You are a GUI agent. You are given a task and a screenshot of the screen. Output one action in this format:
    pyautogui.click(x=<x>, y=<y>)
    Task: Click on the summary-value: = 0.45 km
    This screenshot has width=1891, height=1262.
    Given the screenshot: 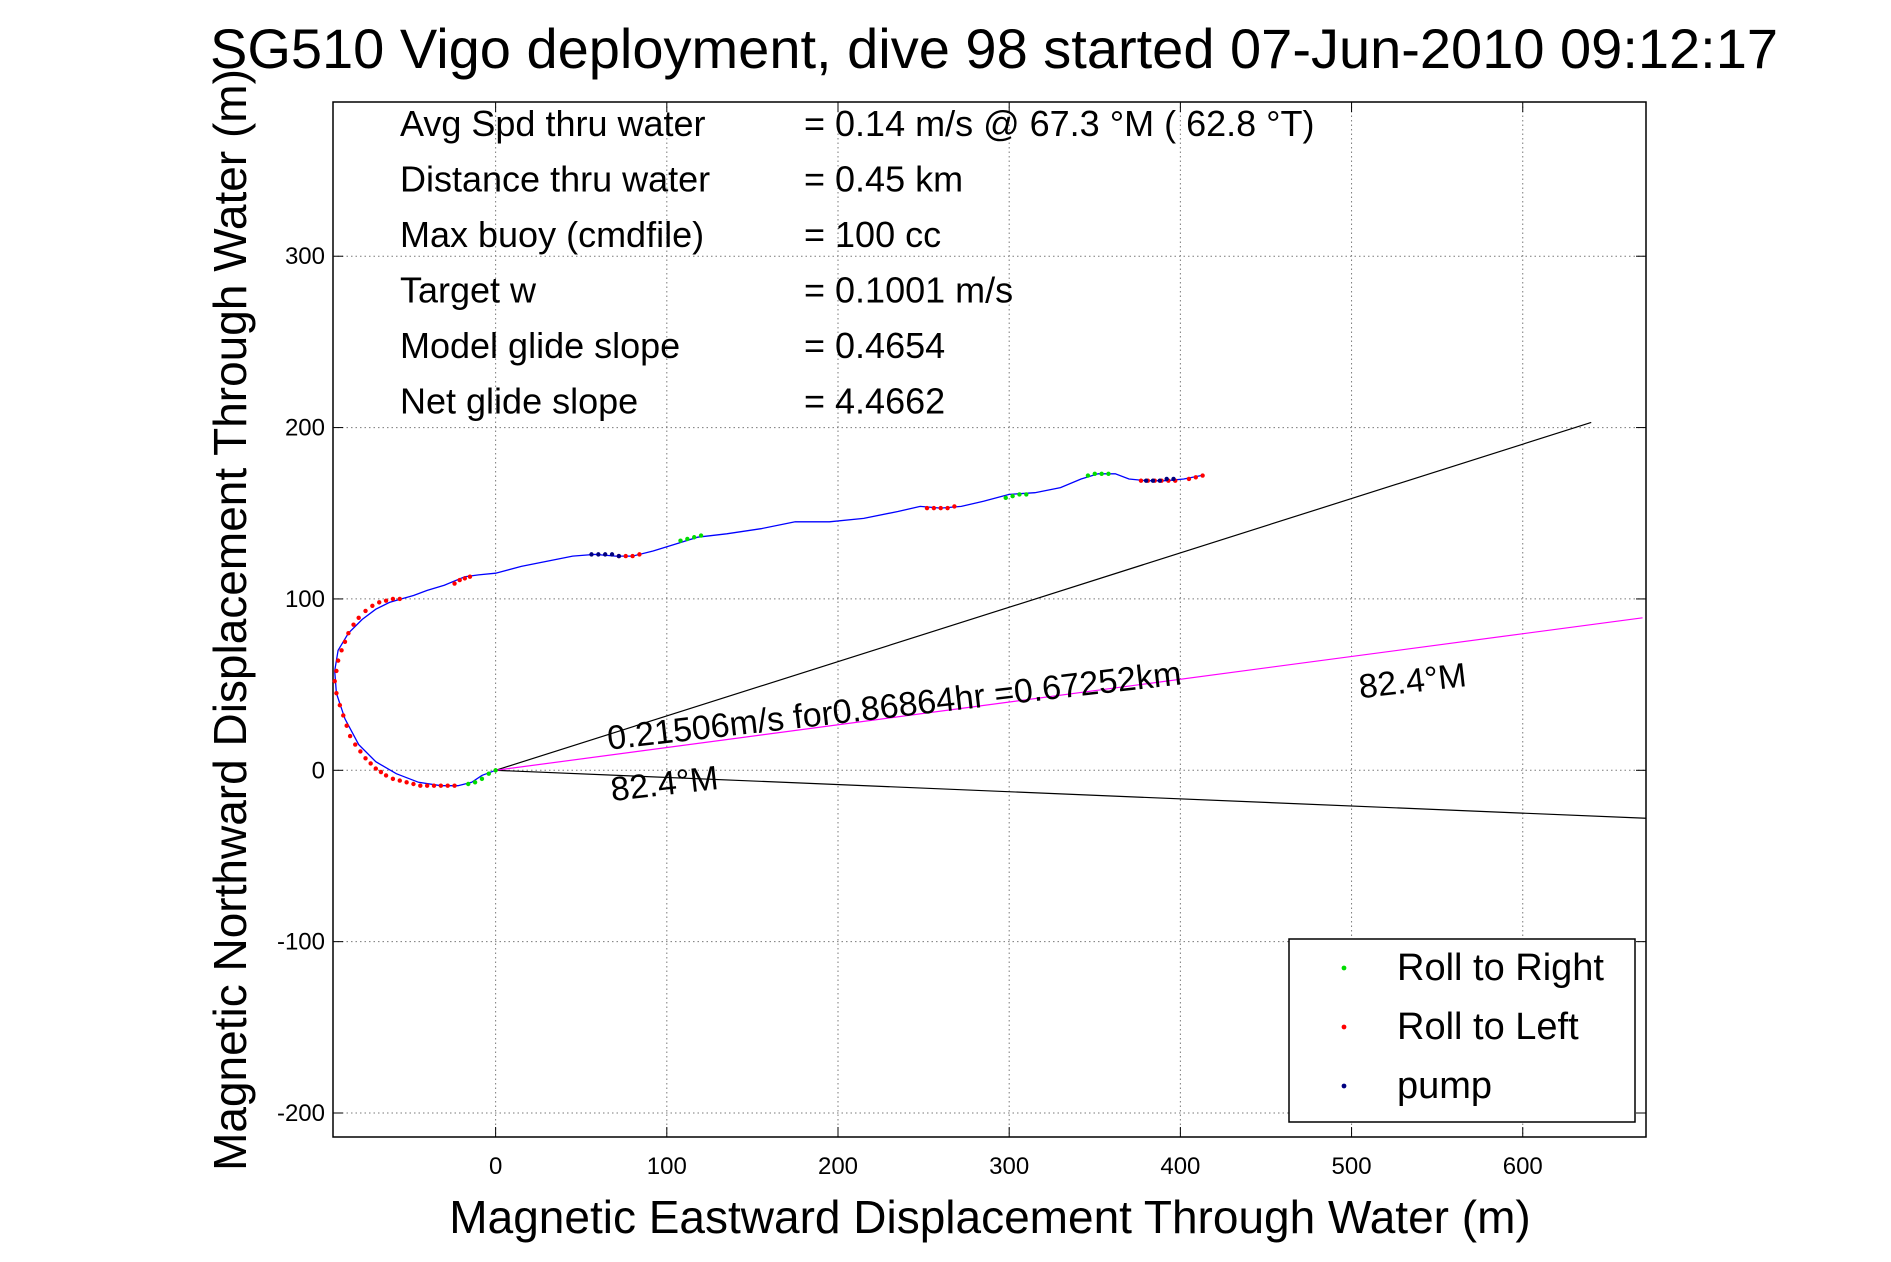 What is the action you would take?
    pyautogui.click(x=883, y=179)
    